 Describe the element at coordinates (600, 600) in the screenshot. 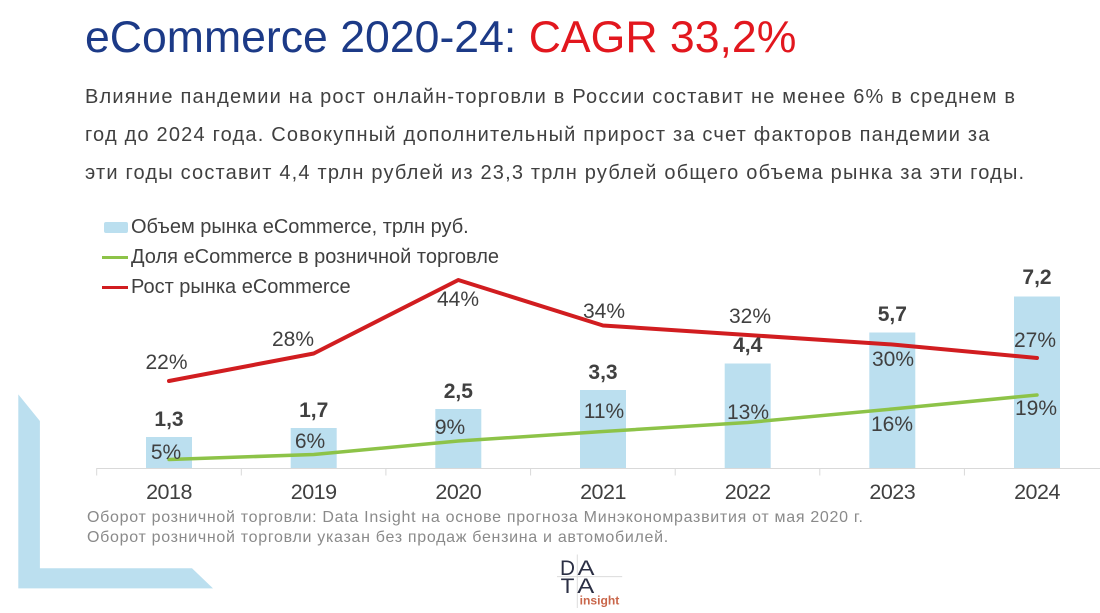

I see `svg-text: insight` at that location.